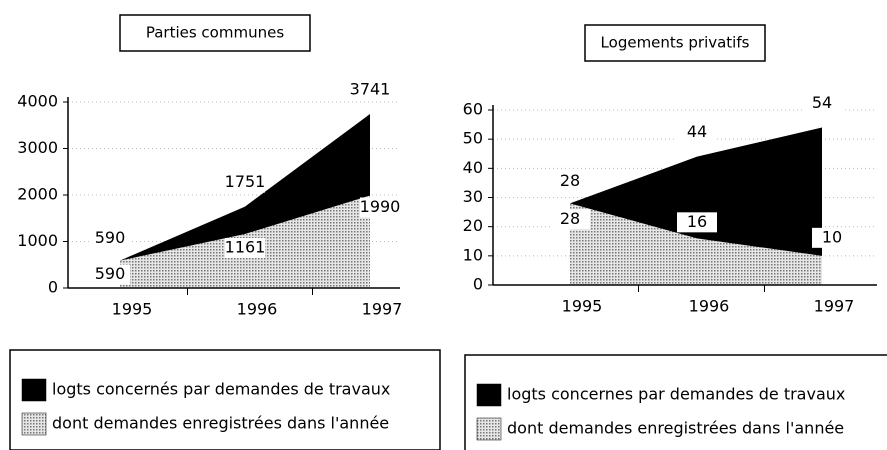 The height and width of the screenshot is (450, 887). I want to click on y-tick-label: 1000, so click(37, 240).